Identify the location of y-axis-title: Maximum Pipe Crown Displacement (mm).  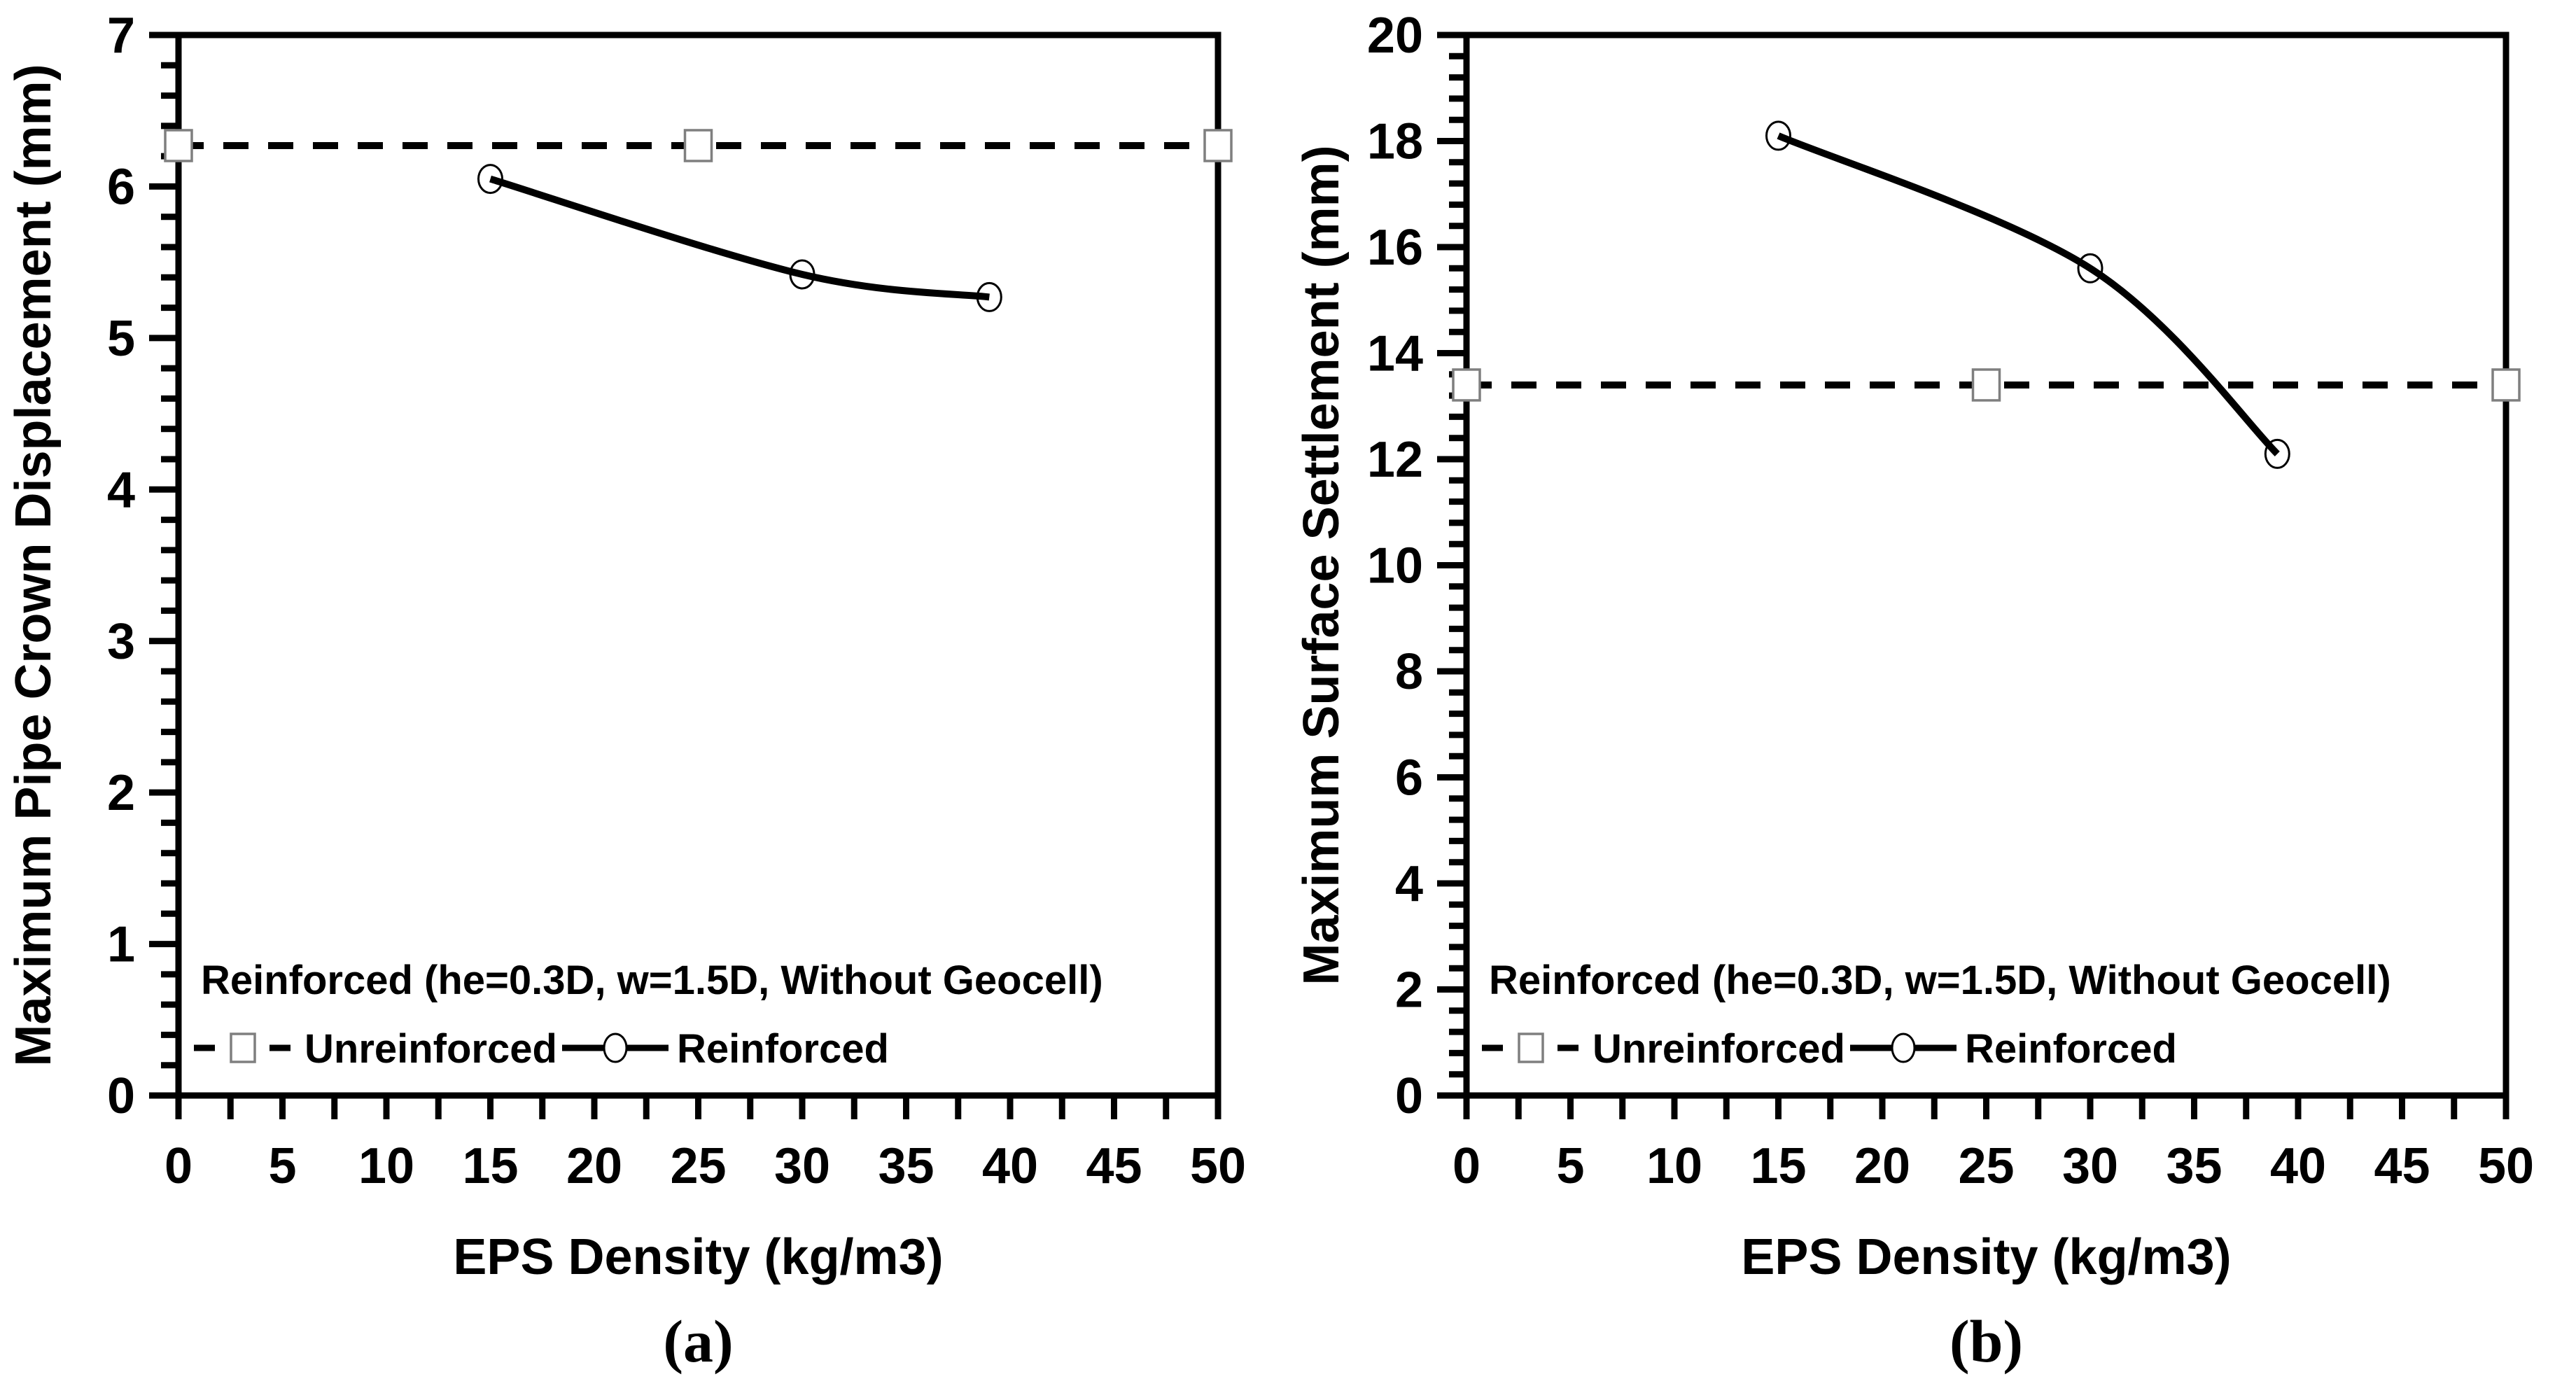
(34, 565).